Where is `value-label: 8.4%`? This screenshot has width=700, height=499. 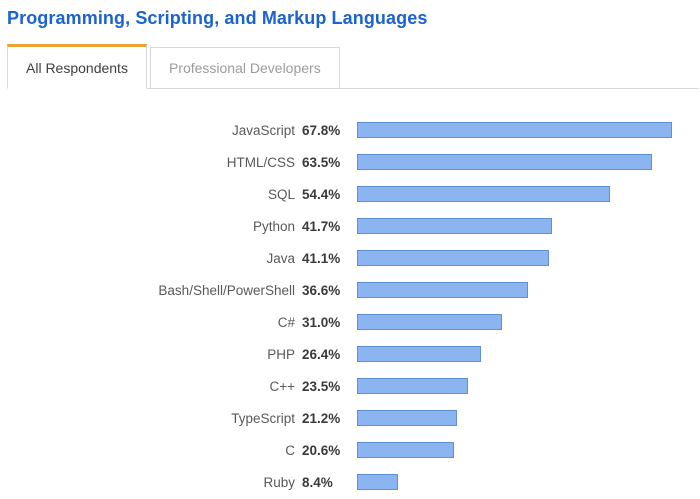
value-label: 8.4% is located at coordinates (317, 482).